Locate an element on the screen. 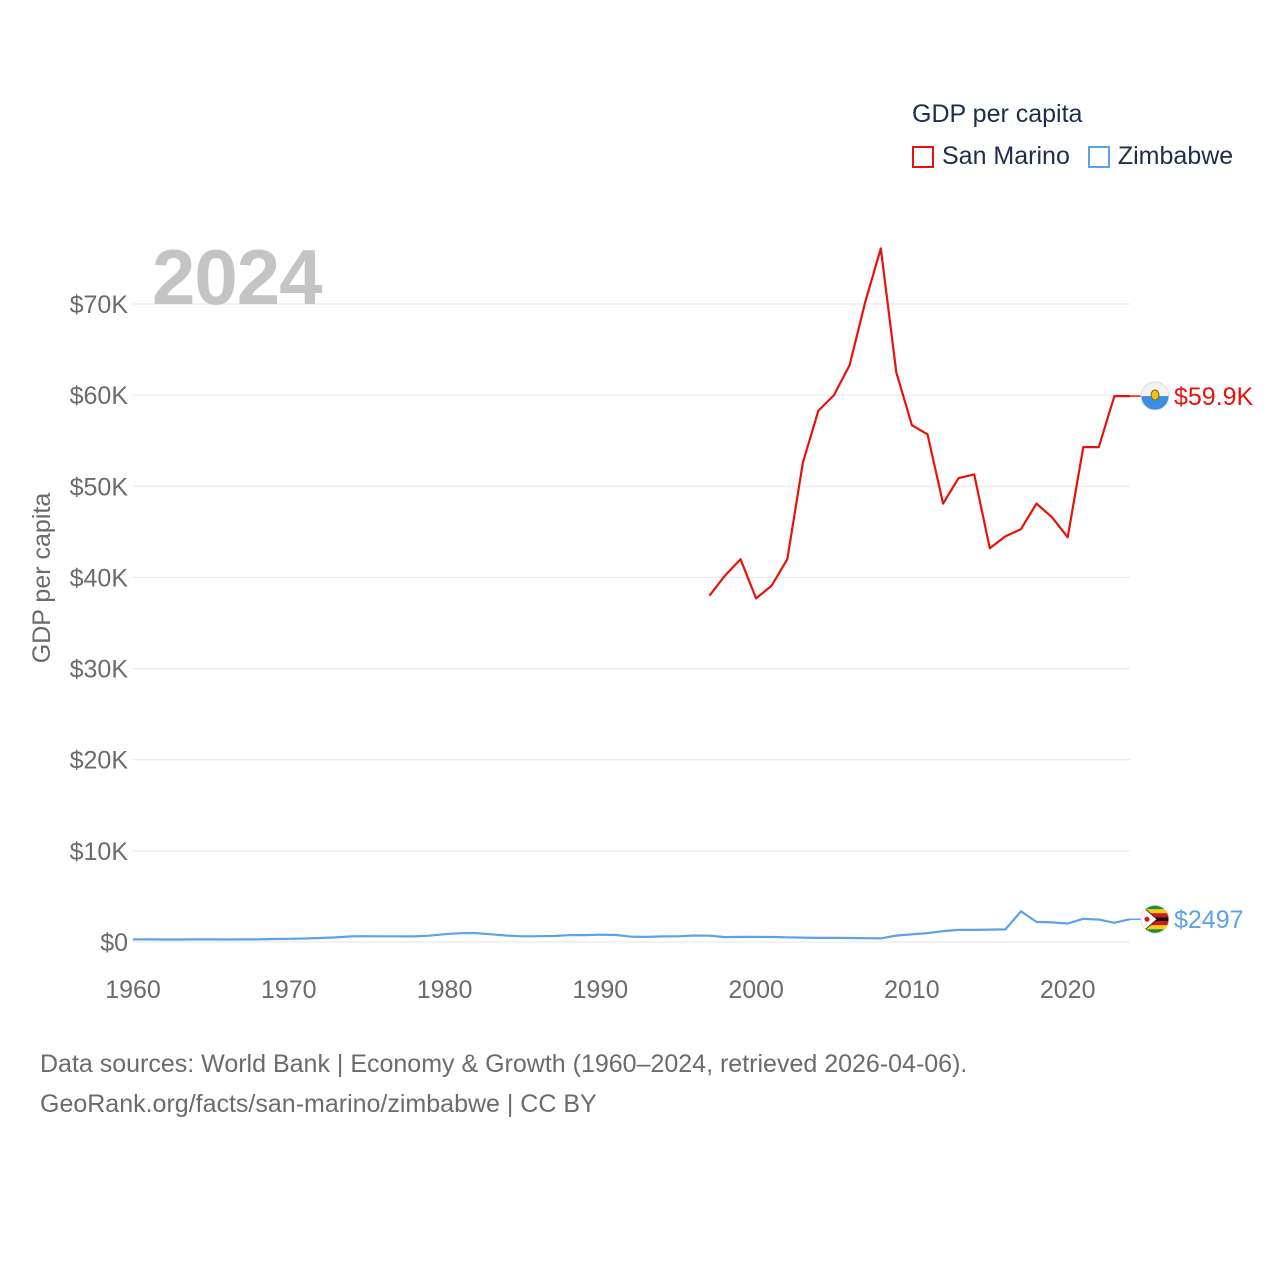  x-tick-label: 1980 is located at coordinates (445, 990).